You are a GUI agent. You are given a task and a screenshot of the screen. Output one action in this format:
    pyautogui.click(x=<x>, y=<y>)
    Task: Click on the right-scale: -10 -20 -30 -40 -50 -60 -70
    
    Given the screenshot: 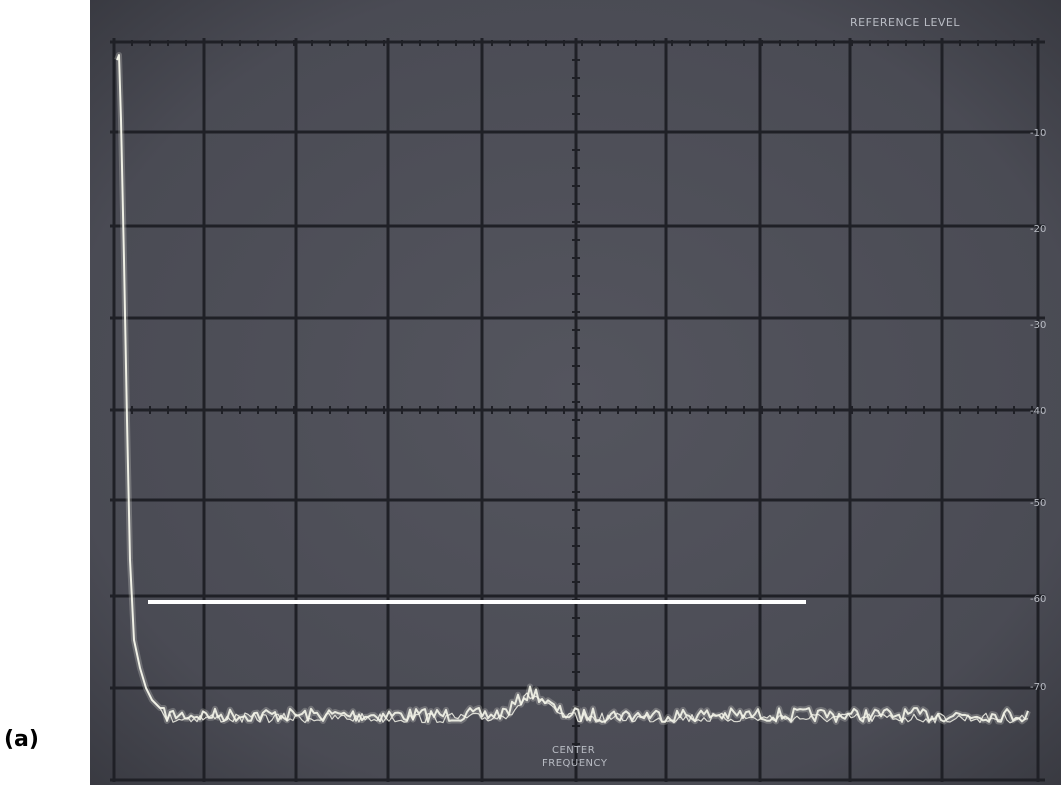 What is the action you would take?
    pyautogui.click(x=1038, y=410)
    